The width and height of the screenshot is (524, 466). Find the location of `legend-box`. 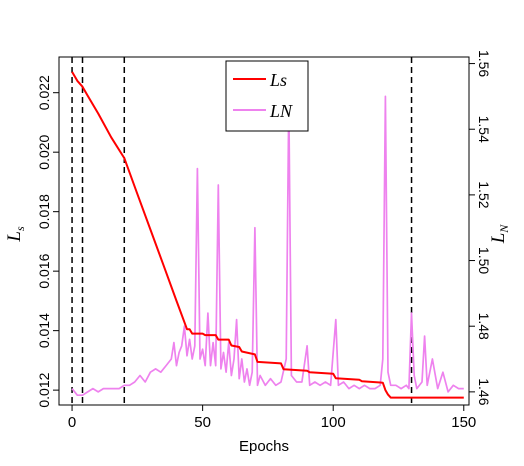

legend-box is located at coordinates (267, 96).